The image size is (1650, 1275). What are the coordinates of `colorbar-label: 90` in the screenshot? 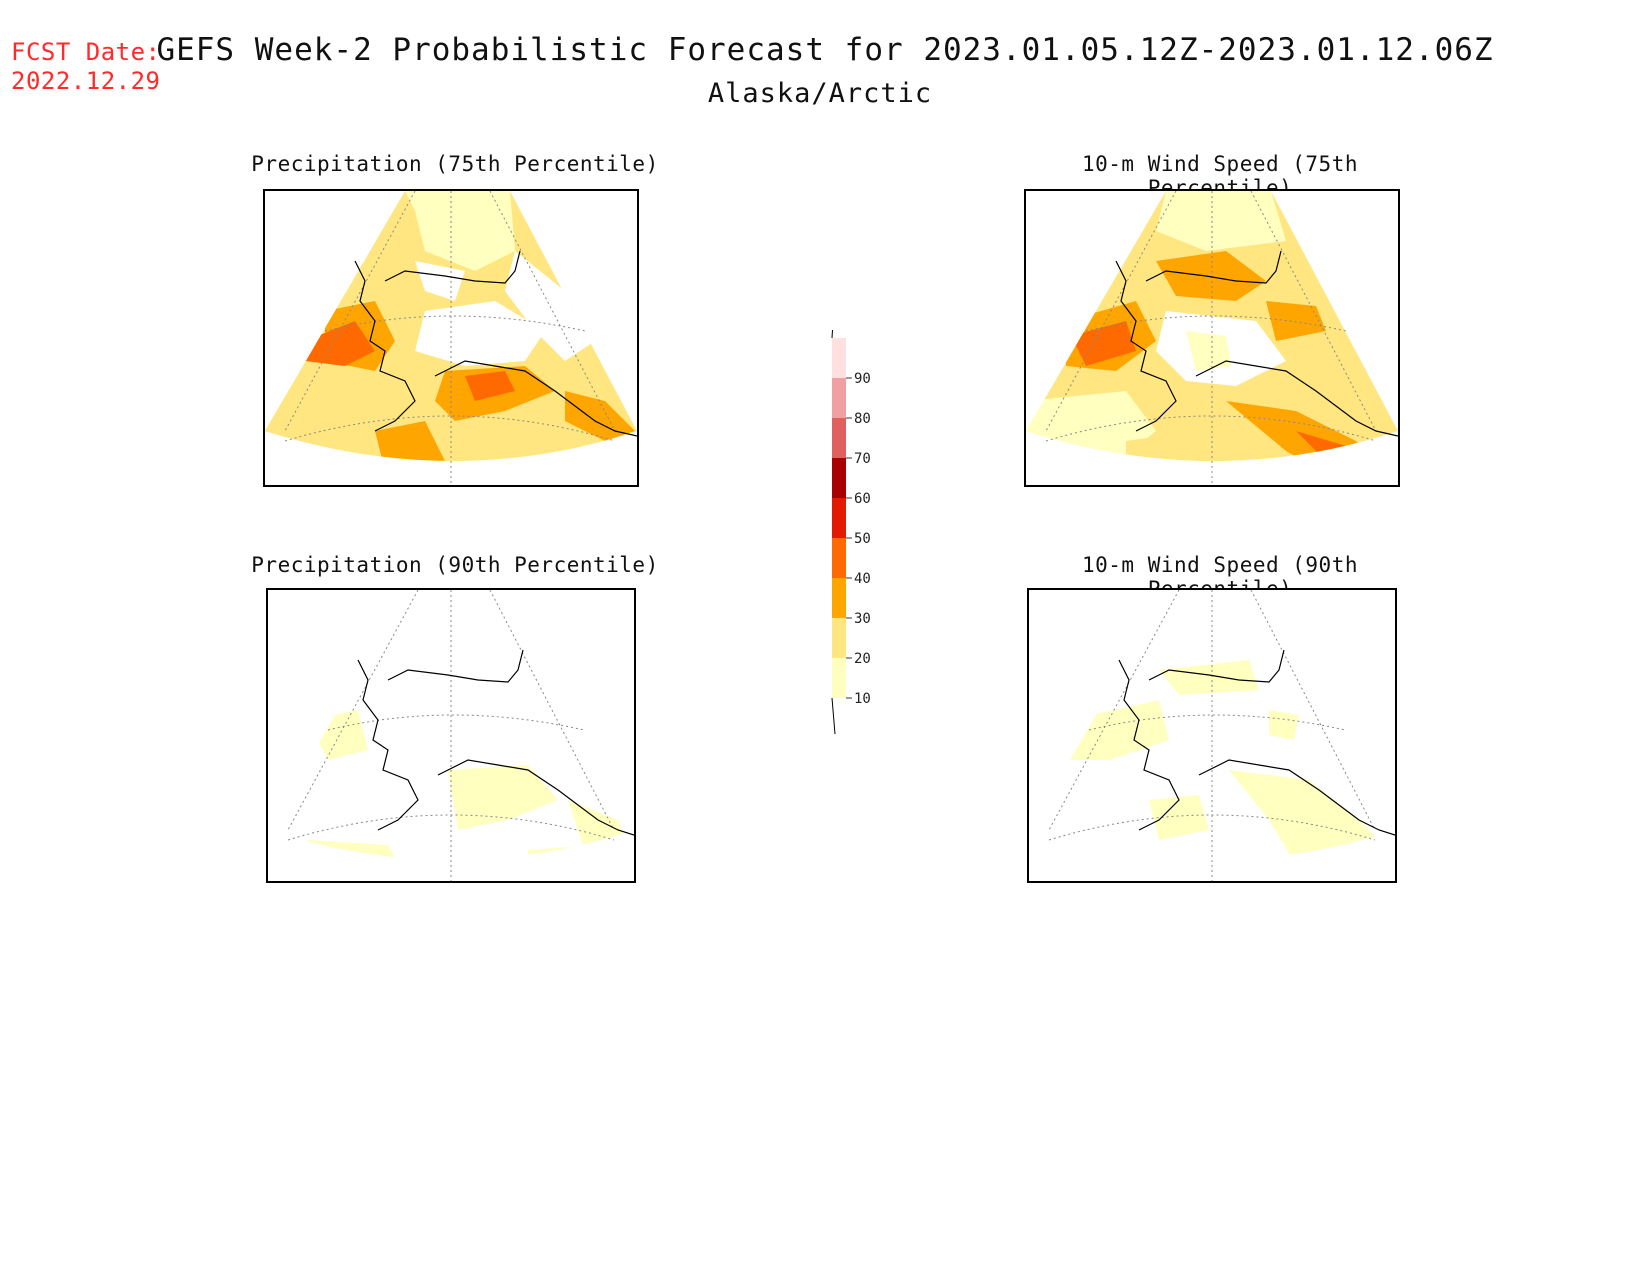 It's located at (862, 379).